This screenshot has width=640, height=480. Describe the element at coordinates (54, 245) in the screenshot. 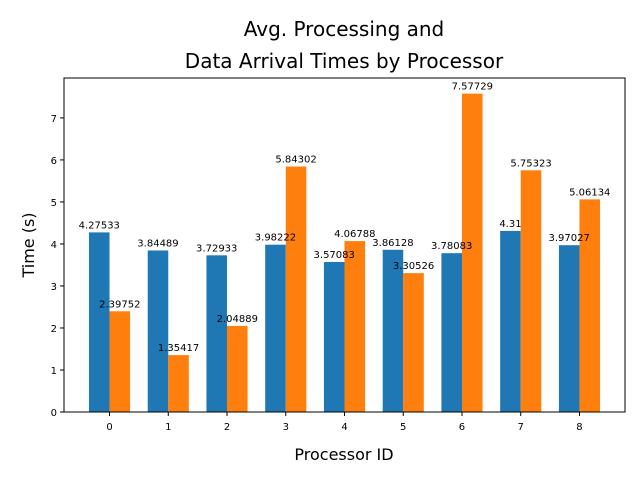

I see `y-tick-label: 4` at that location.